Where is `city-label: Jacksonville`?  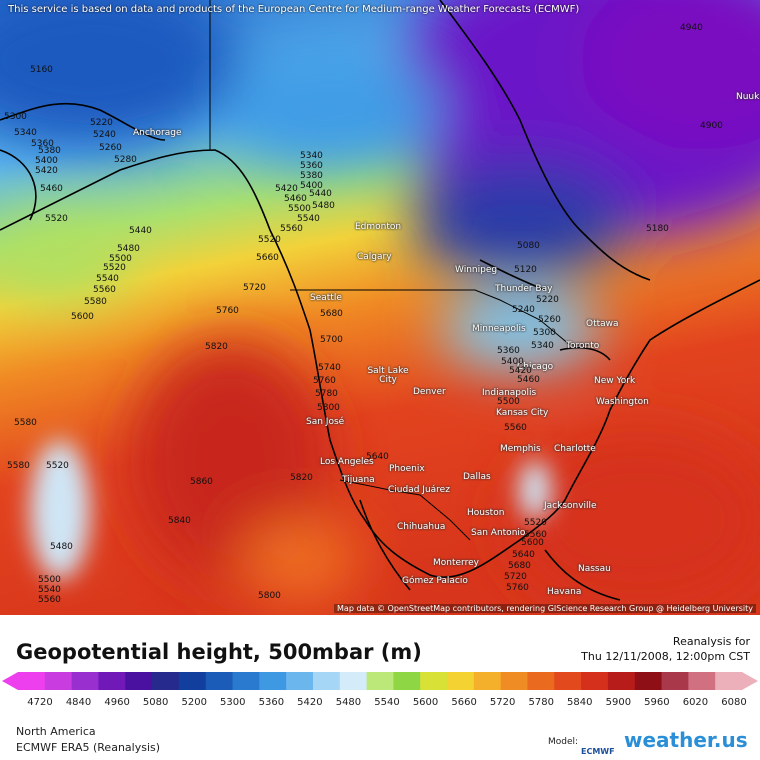
city-label: Jacksonville is located at coordinates (570, 506).